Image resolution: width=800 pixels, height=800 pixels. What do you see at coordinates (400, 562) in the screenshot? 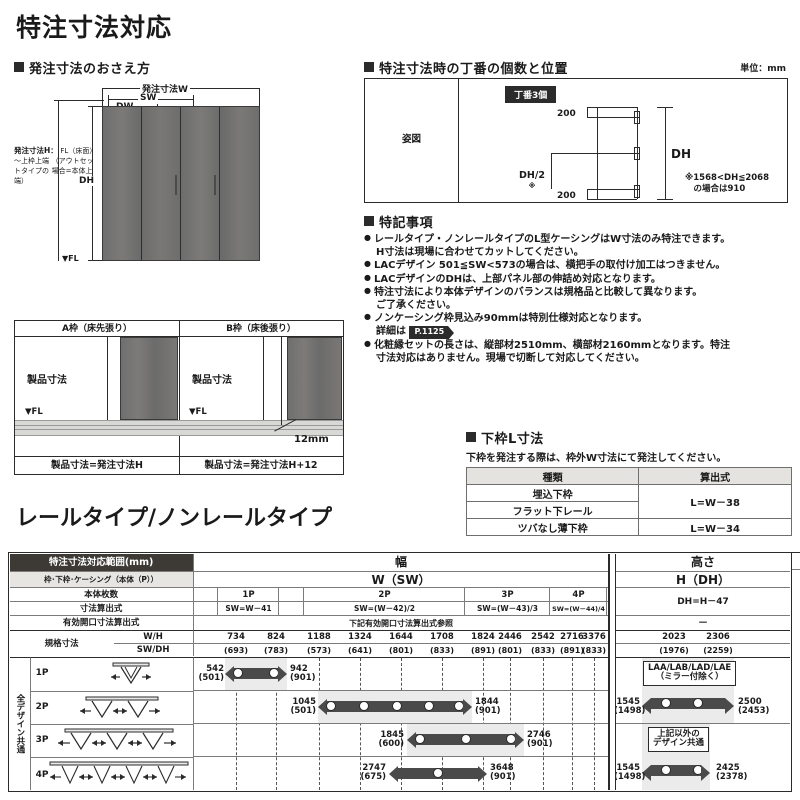
I see `width-group-header: 幅` at bounding box center [400, 562].